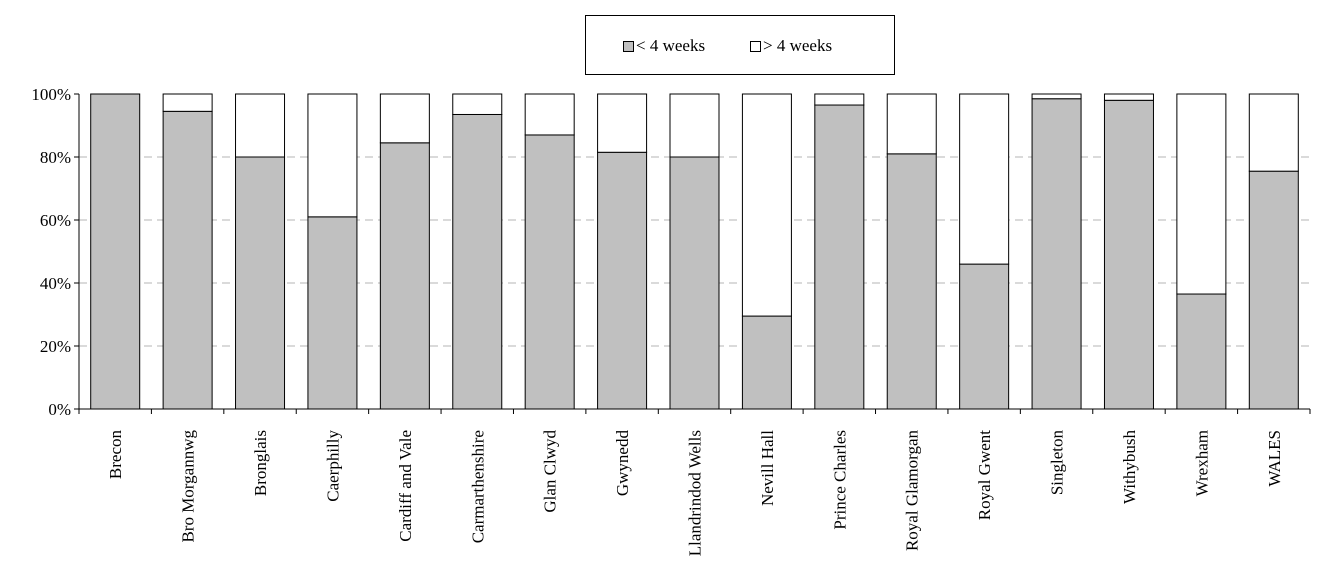 The image size is (1326, 587). I want to click on bar-under-4-weeks-wrexham, so click(1201, 351).